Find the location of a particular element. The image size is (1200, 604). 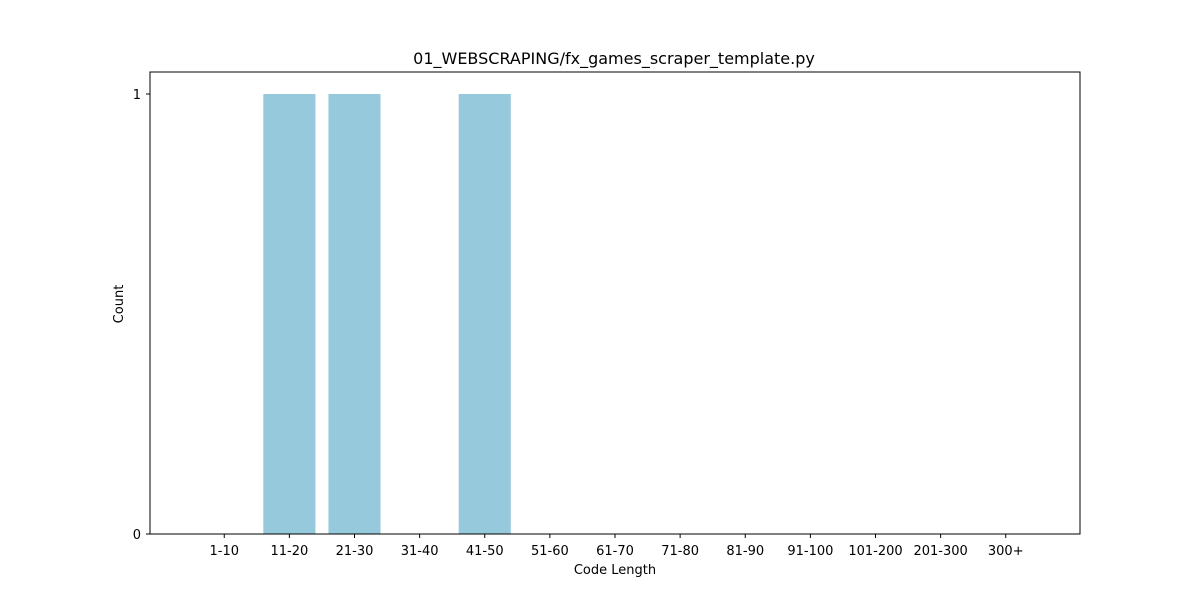

x-tick-label: 11-20 is located at coordinates (289, 551).